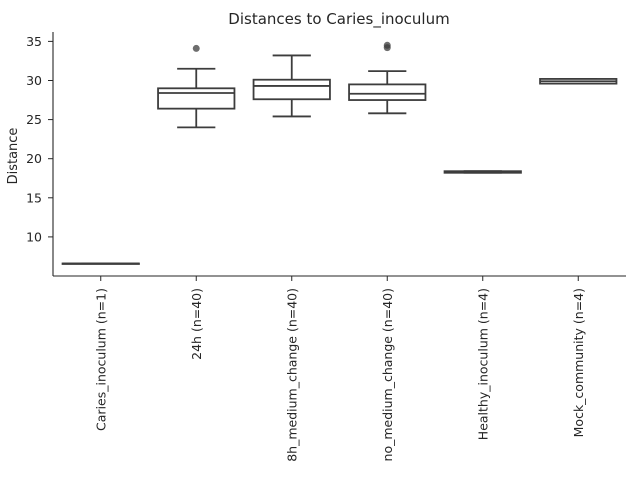  What do you see at coordinates (34, 41) in the screenshot?
I see `y-tick-label: 35` at bounding box center [34, 41].